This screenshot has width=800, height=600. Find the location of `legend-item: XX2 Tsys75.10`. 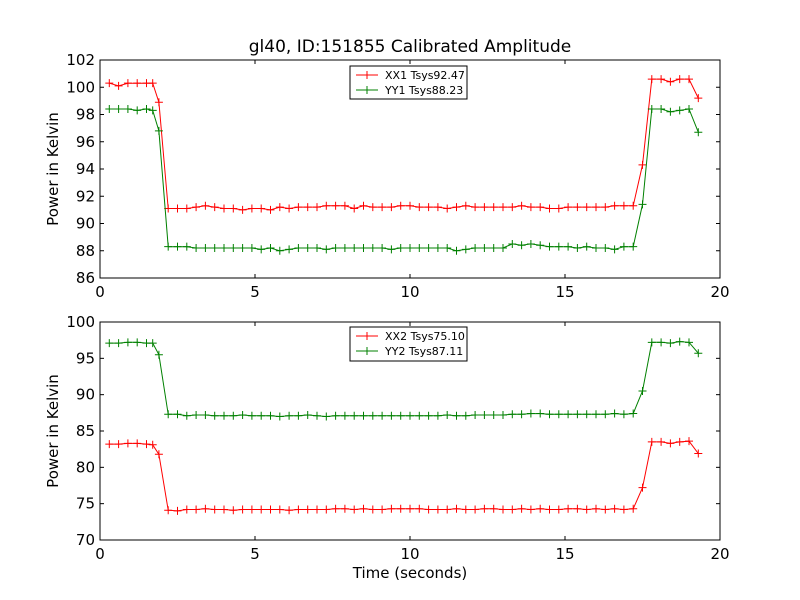

legend-item: XX2 Tsys75.10 is located at coordinates (410, 336).